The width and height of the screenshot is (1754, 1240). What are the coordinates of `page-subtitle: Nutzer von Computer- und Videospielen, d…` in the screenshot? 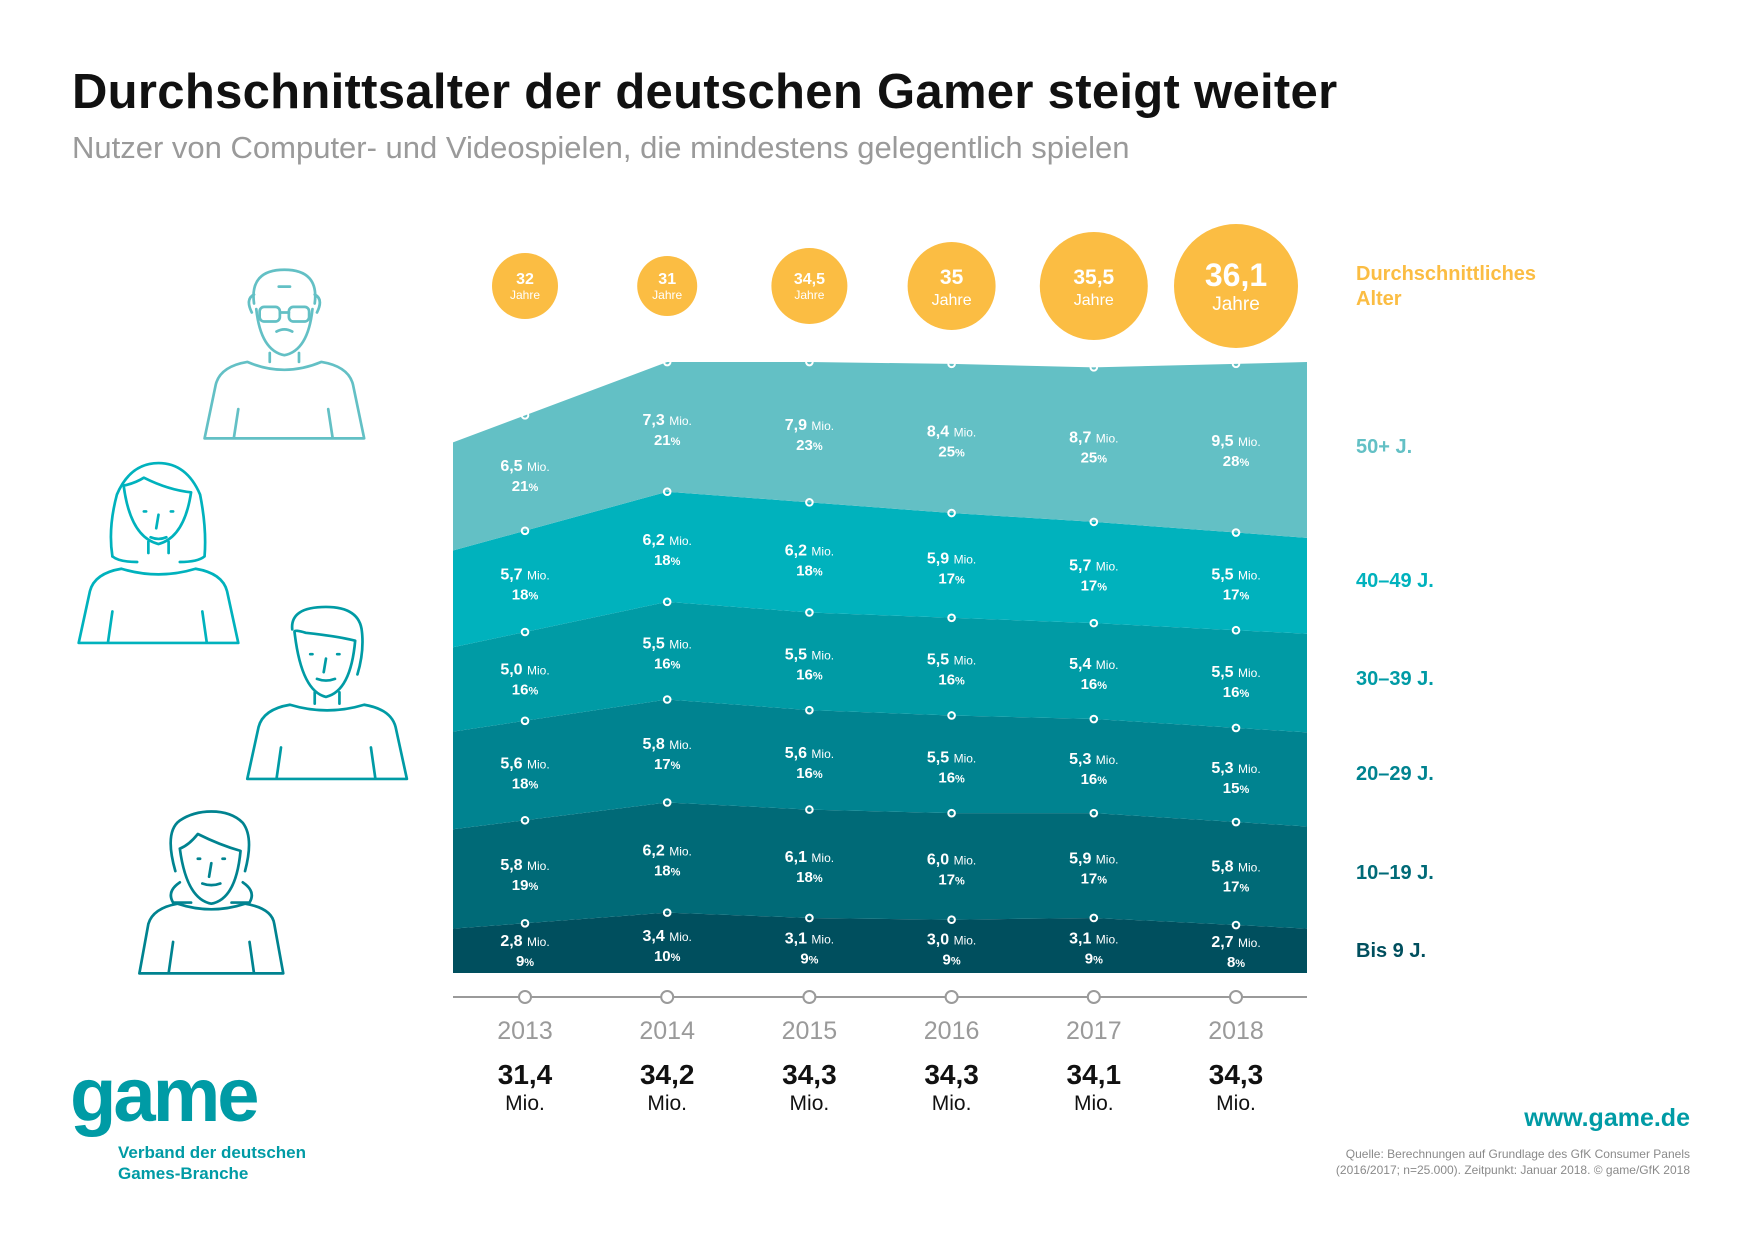 It's located at (601, 147).